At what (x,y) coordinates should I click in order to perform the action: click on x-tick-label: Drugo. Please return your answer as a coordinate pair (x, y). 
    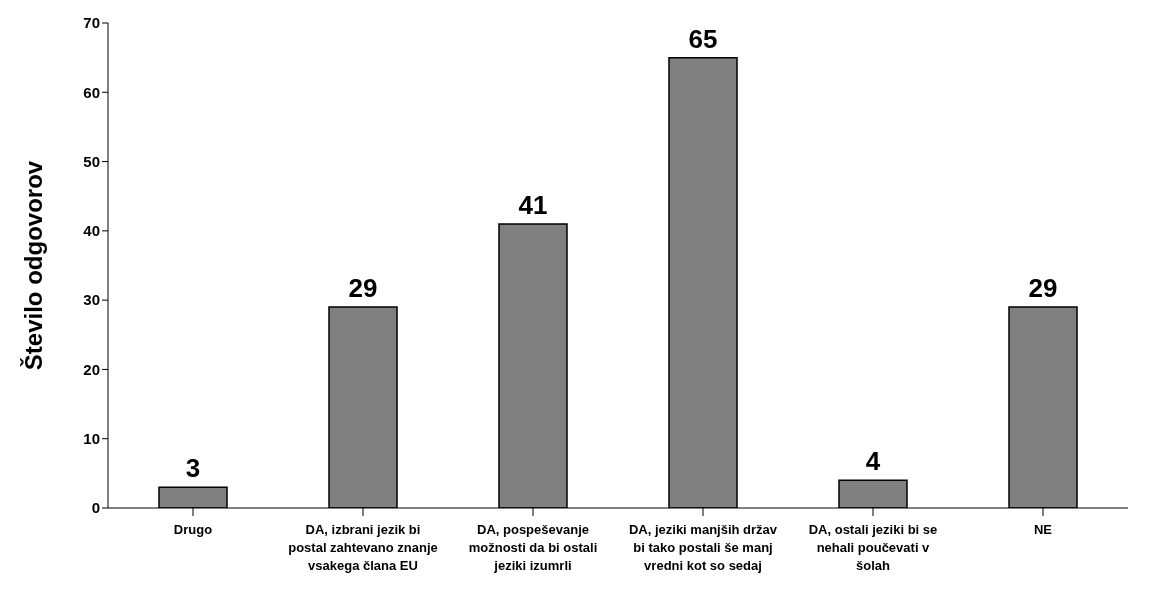
    Looking at the image, I should click on (193, 529).